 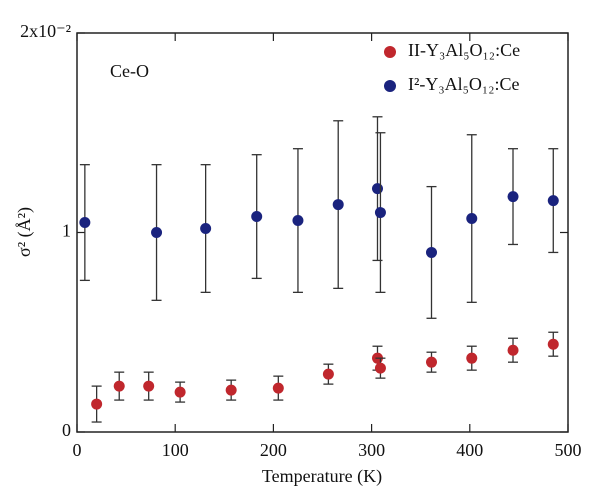 What do you see at coordinates (45, 31) in the screenshot?
I see `y-tick-label: 2x10⁻²` at bounding box center [45, 31].